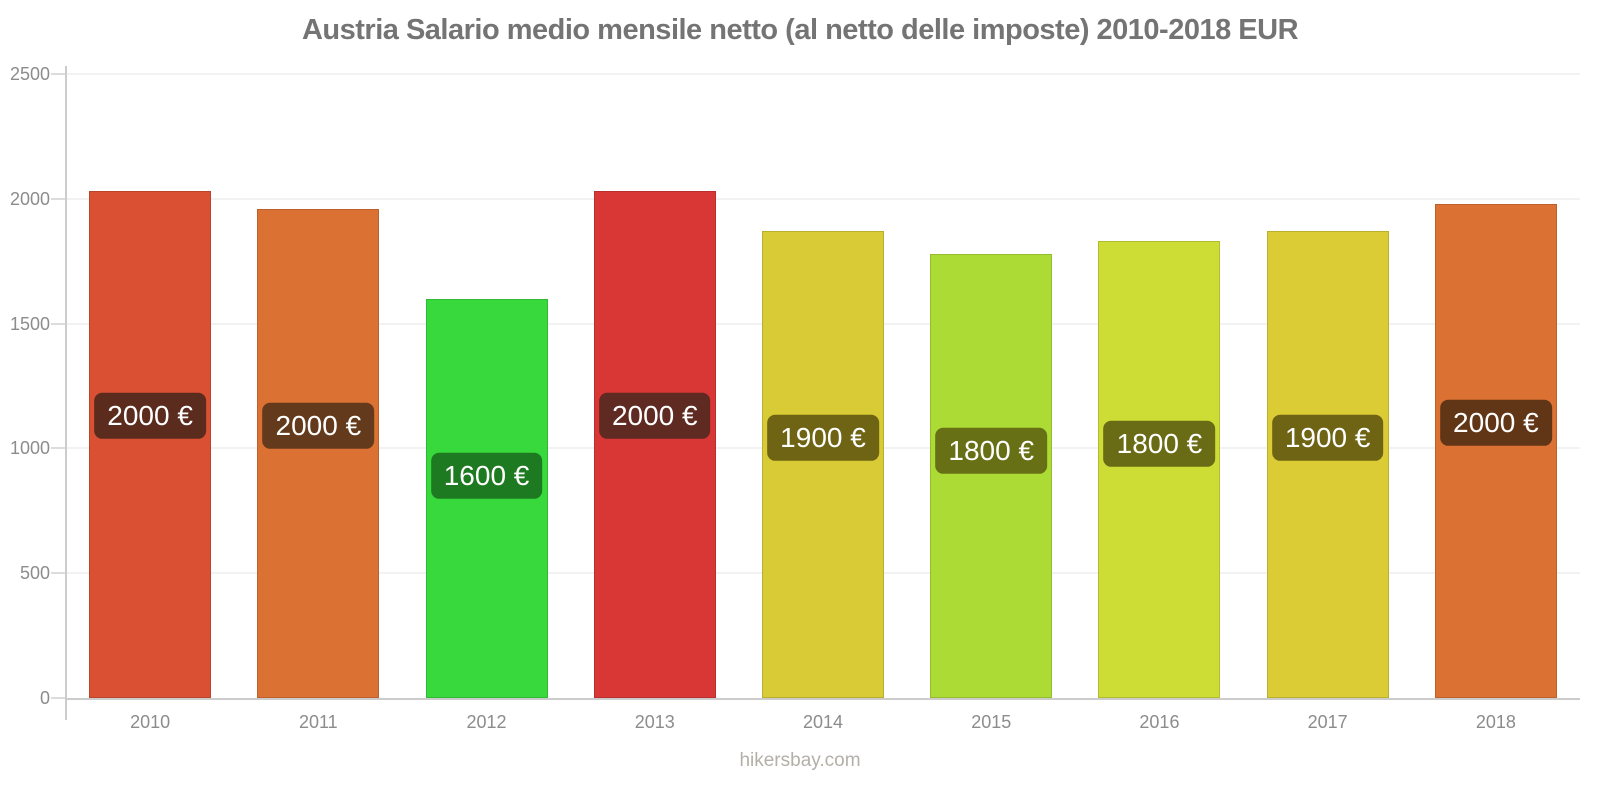 The width and height of the screenshot is (1600, 800). I want to click on x-axis-label: 2011, so click(318, 722).